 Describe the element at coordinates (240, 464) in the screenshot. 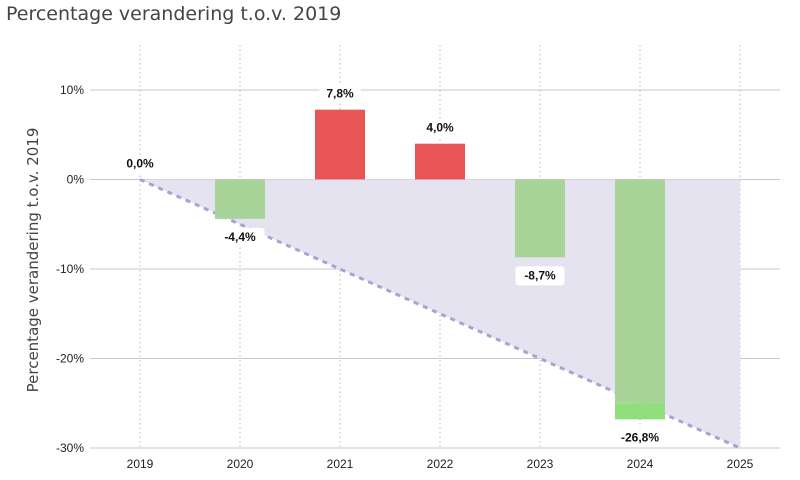

I see `x-tick-label: 2020` at that location.